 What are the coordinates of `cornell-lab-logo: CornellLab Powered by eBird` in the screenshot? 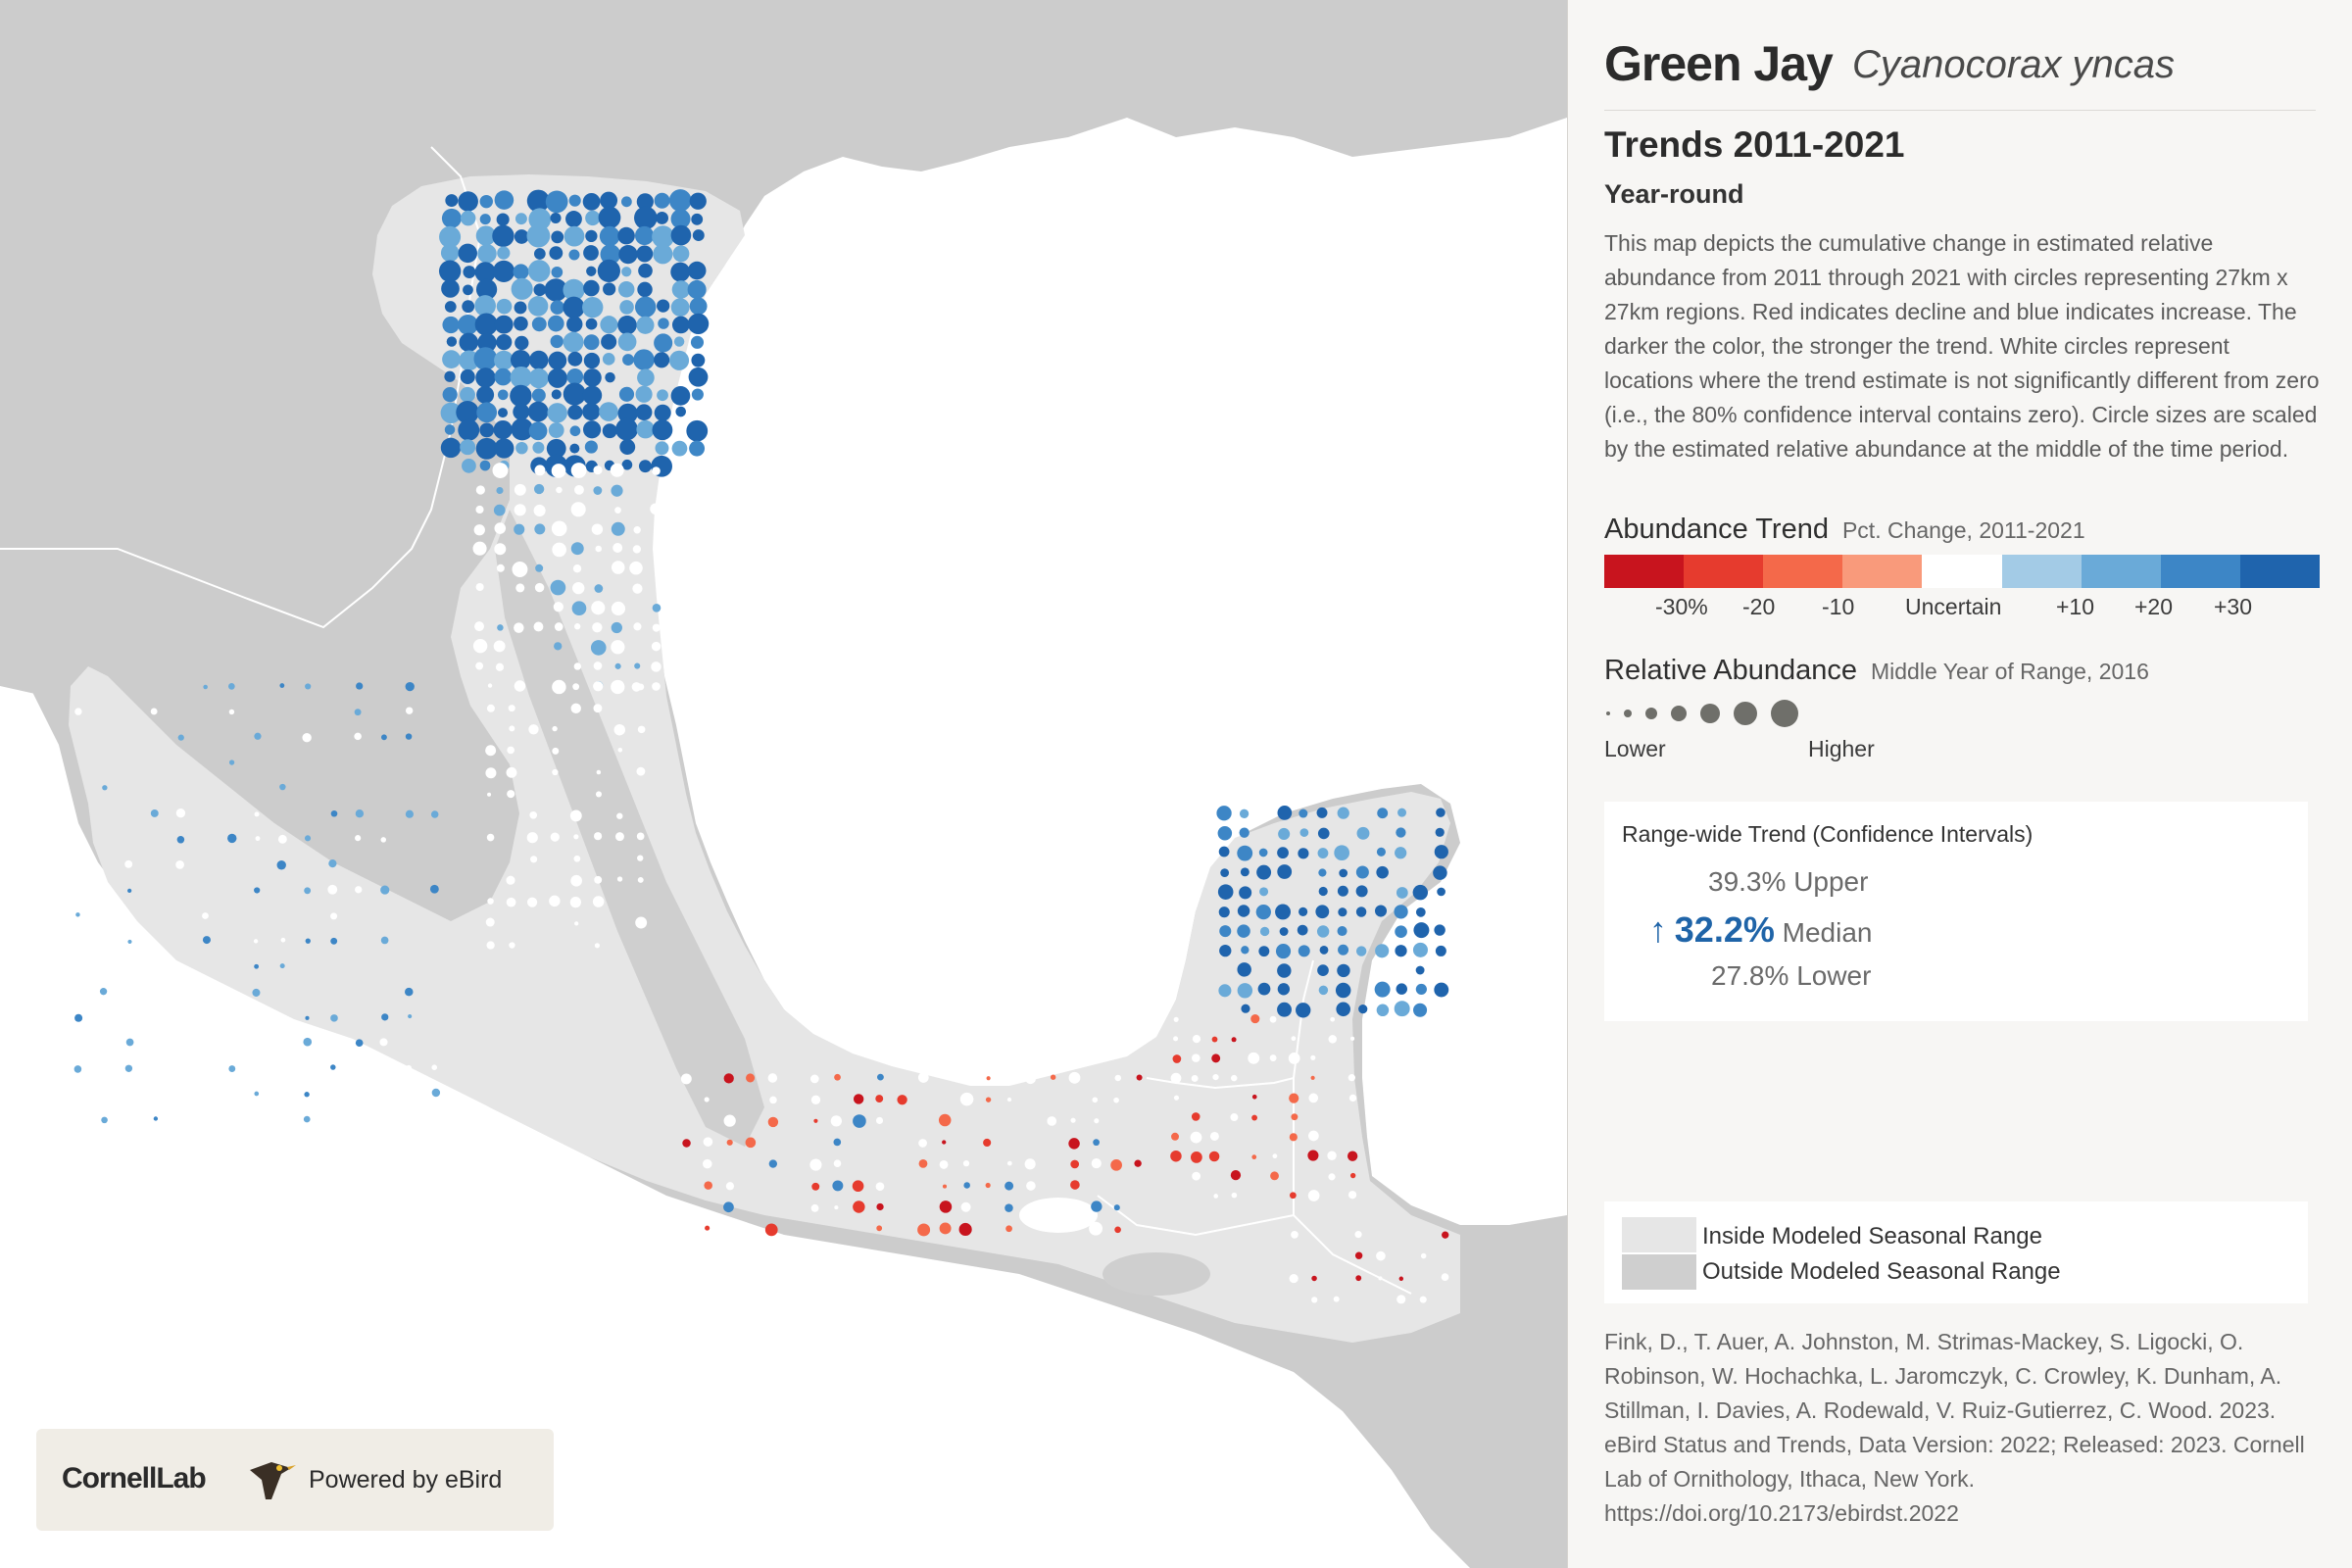 It's located at (295, 1480).